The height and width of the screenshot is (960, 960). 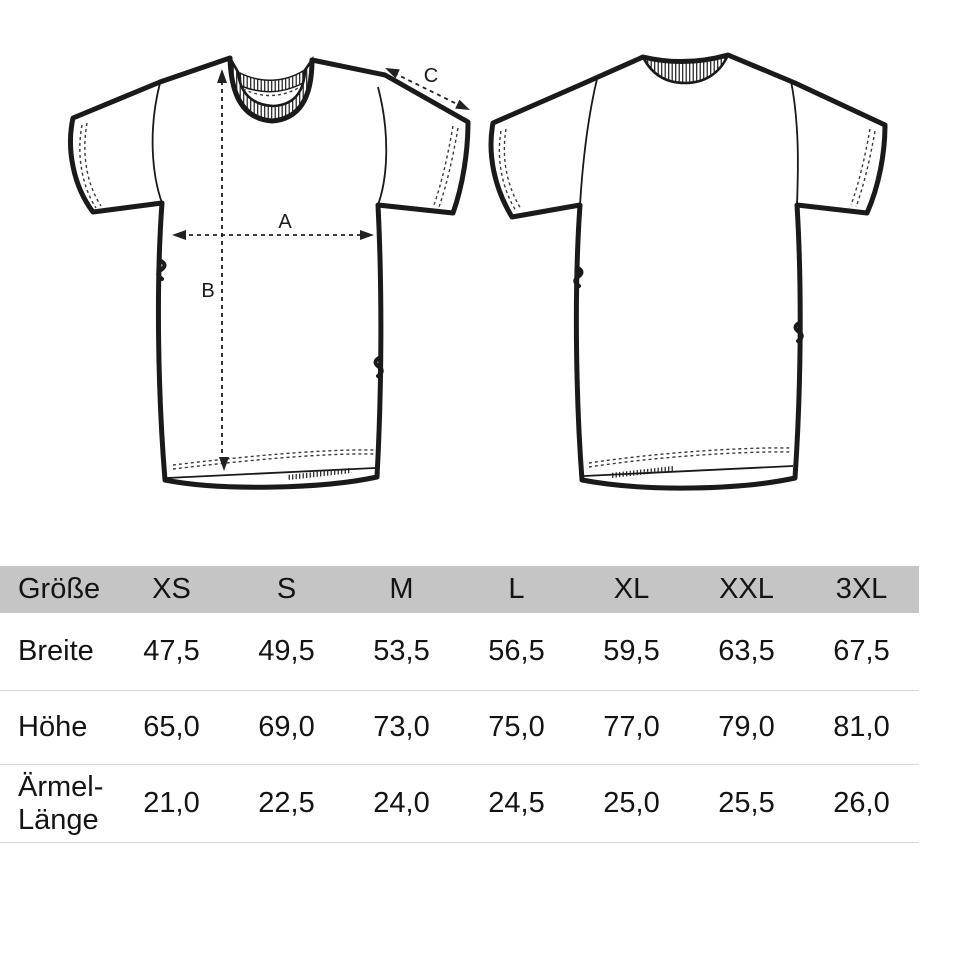 What do you see at coordinates (321, 268) in the screenshot?
I see `measurement-arrows: A B C` at bounding box center [321, 268].